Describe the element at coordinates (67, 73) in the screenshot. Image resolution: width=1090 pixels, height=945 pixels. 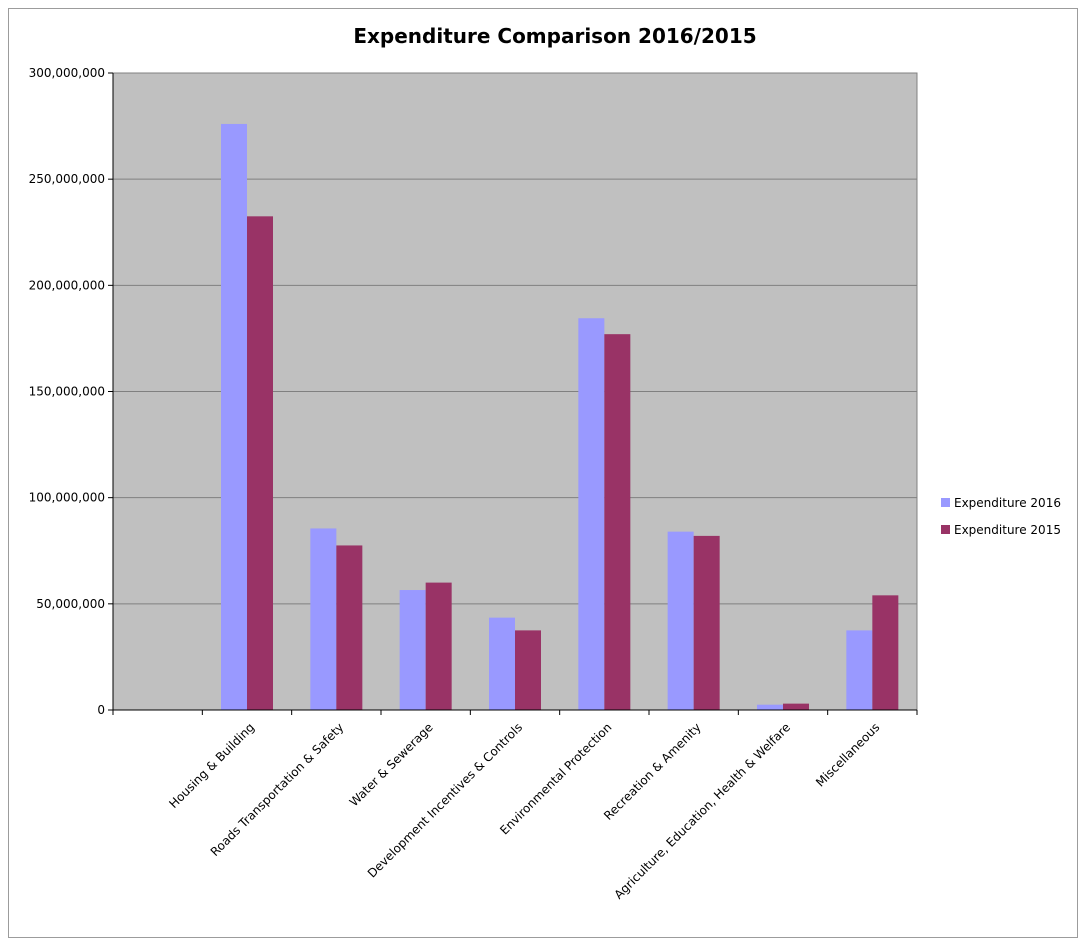
I see `y-tick-label: 300,000,000` at that location.